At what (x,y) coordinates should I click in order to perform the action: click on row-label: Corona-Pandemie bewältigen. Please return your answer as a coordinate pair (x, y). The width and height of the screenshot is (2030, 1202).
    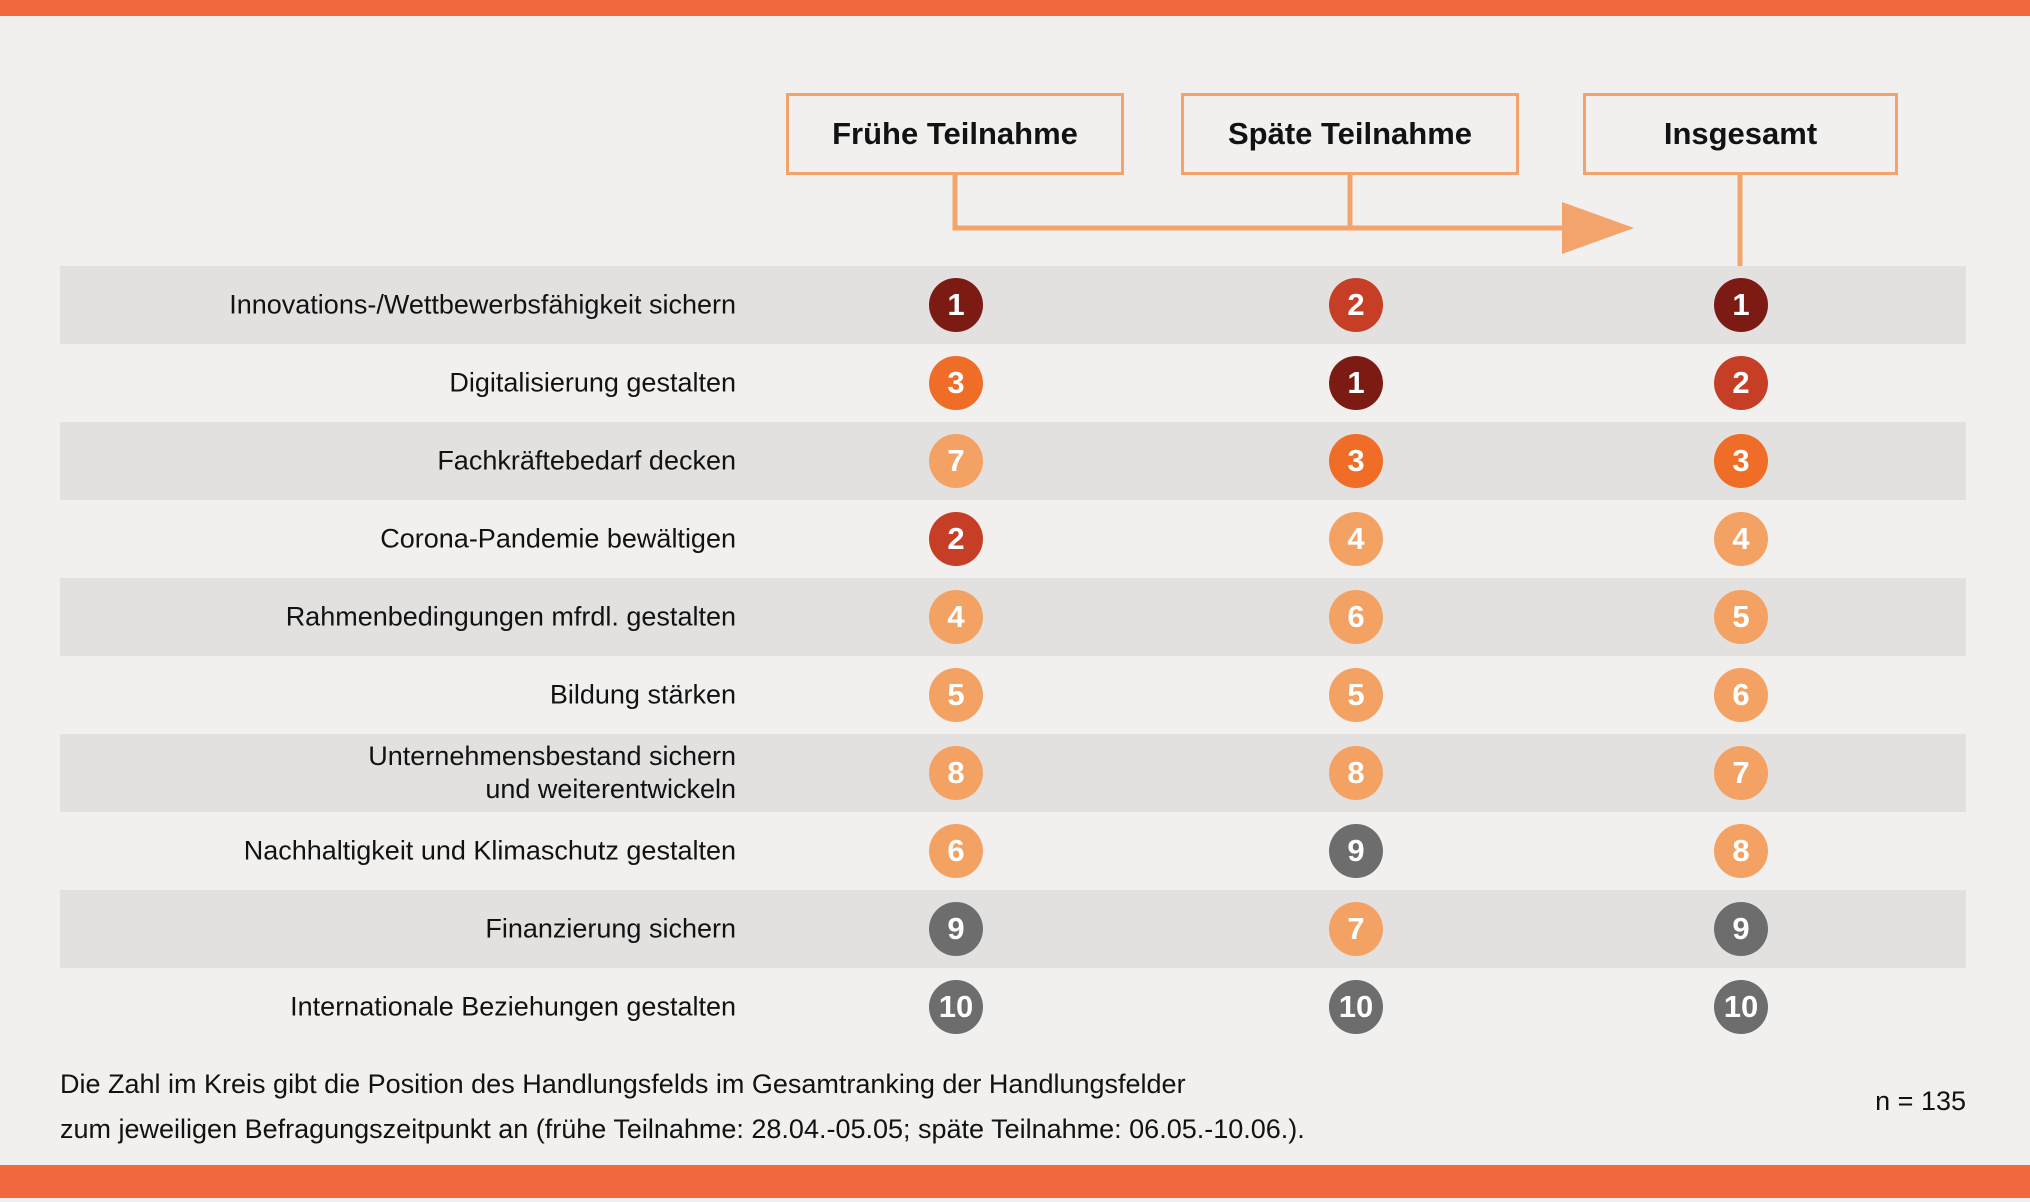
    Looking at the image, I should click on (558, 538).